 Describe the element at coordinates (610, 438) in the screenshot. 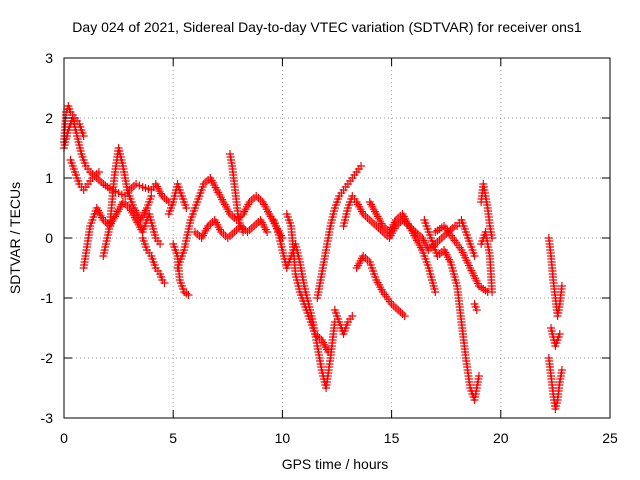

I see `x-tick-label: 25` at that location.